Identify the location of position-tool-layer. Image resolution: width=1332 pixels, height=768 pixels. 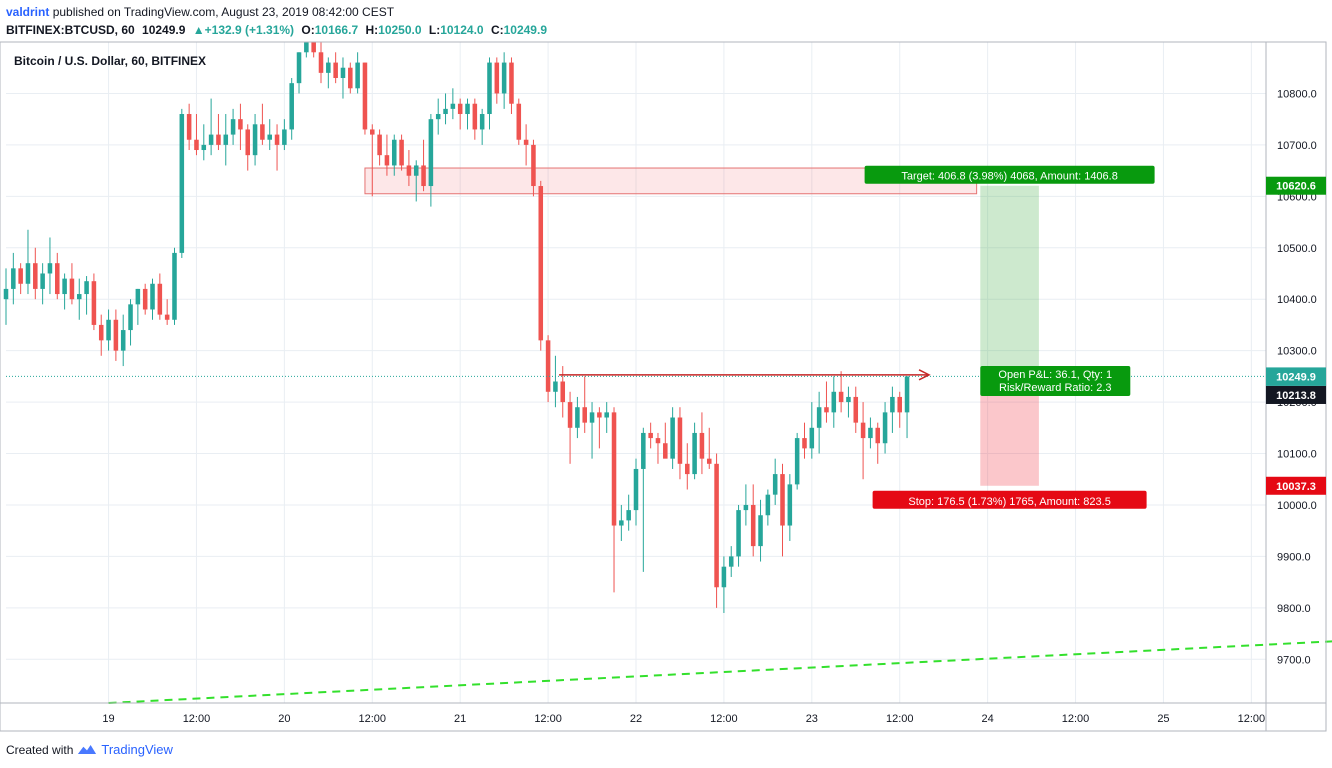
(1009, 335).